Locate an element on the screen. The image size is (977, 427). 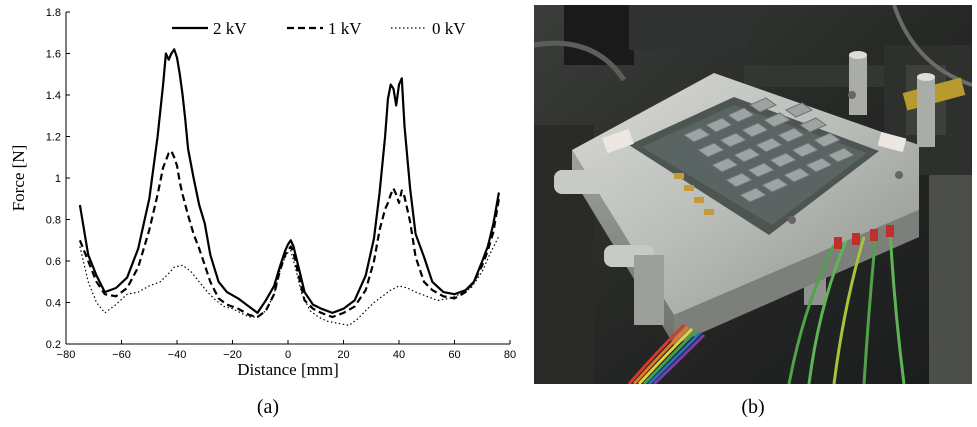
y-axis-title: Force [N] is located at coordinates (18, 178).